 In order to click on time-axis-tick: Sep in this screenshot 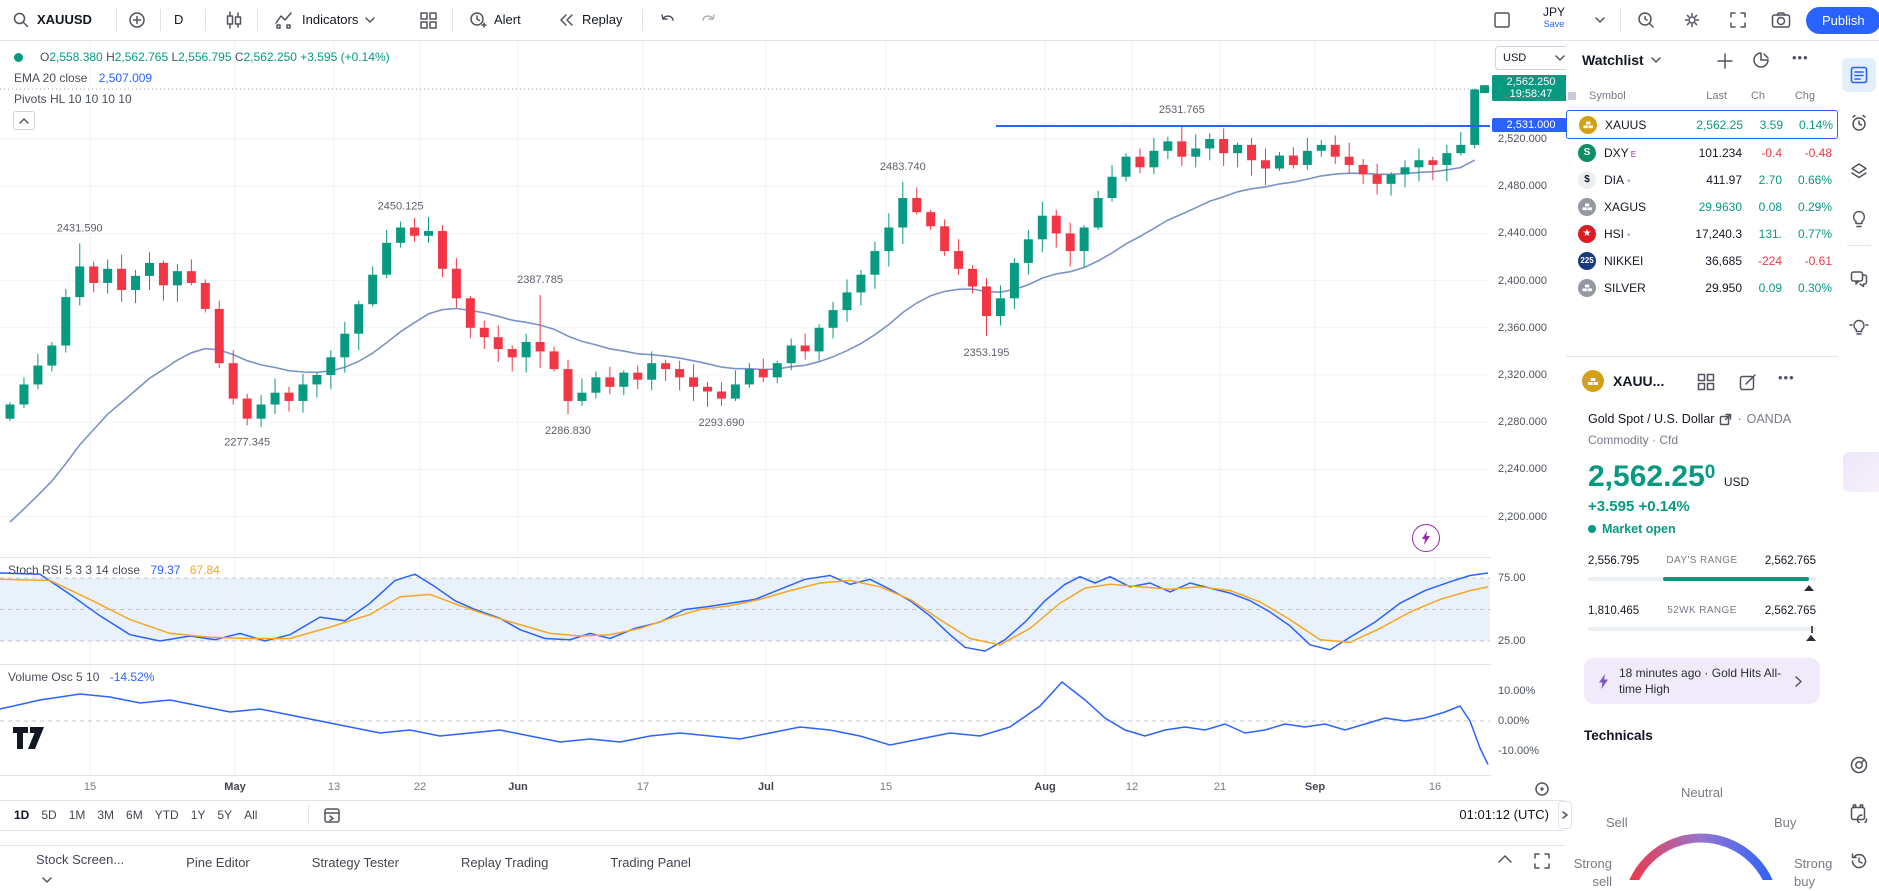, I will do `click(1315, 787)`.